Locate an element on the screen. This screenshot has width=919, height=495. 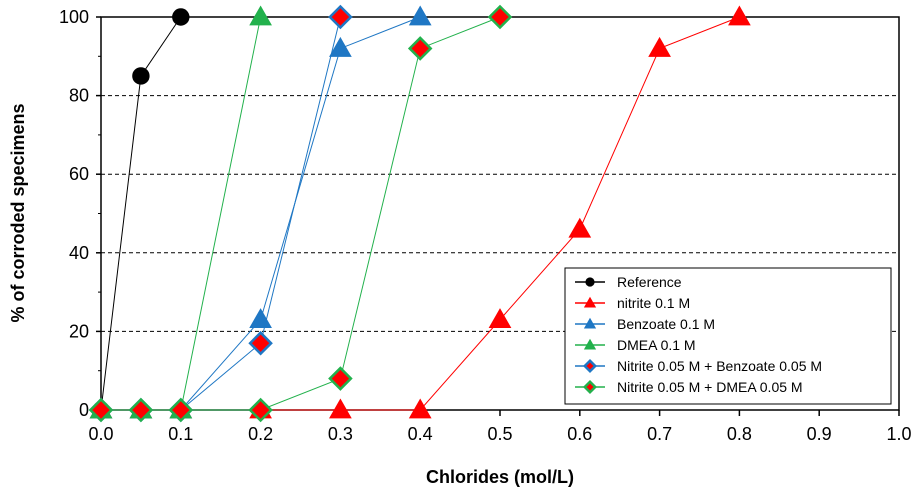
x-tick-label-9: 0.9 is located at coordinates (819, 434).